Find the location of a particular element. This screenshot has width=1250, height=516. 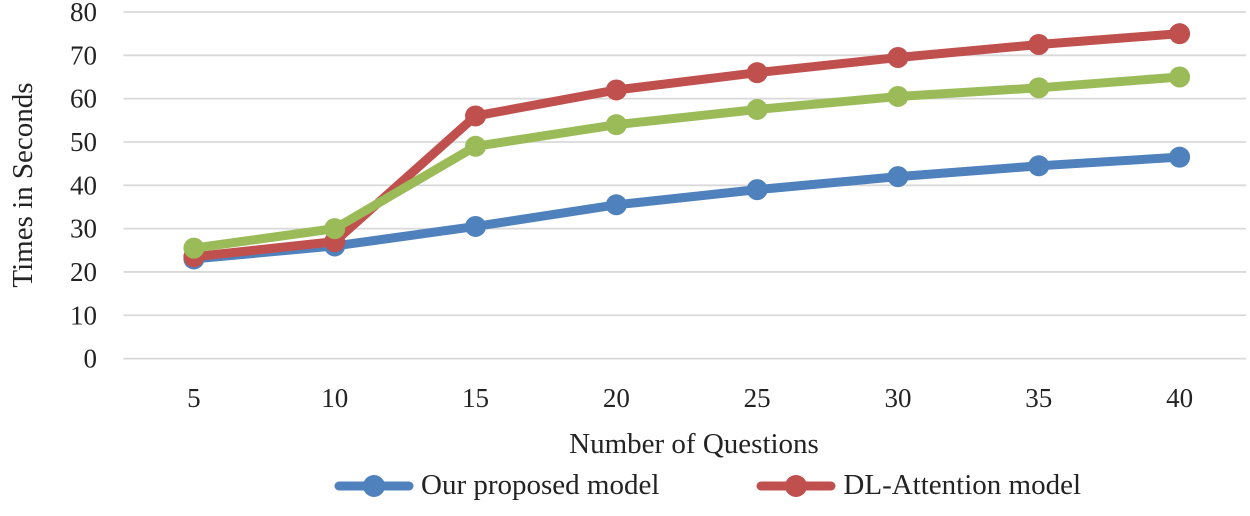

x-tick-label: 30 is located at coordinates (897, 398).